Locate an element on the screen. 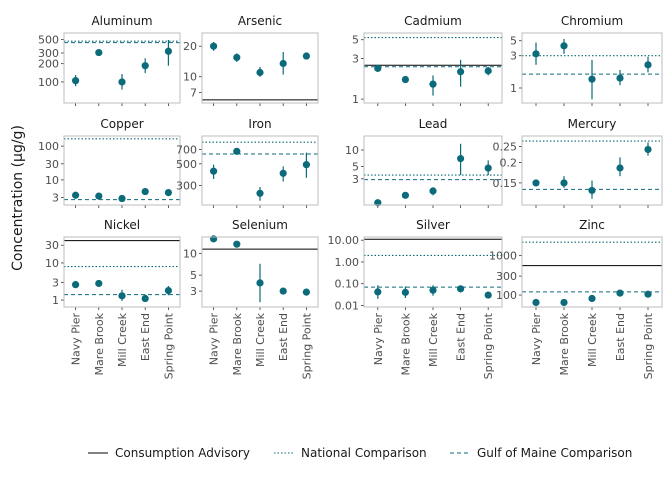 Image resolution: width=672 pixels, height=484 pixels. y-tick-label: 0.15 is located at coordinates (505, 183).